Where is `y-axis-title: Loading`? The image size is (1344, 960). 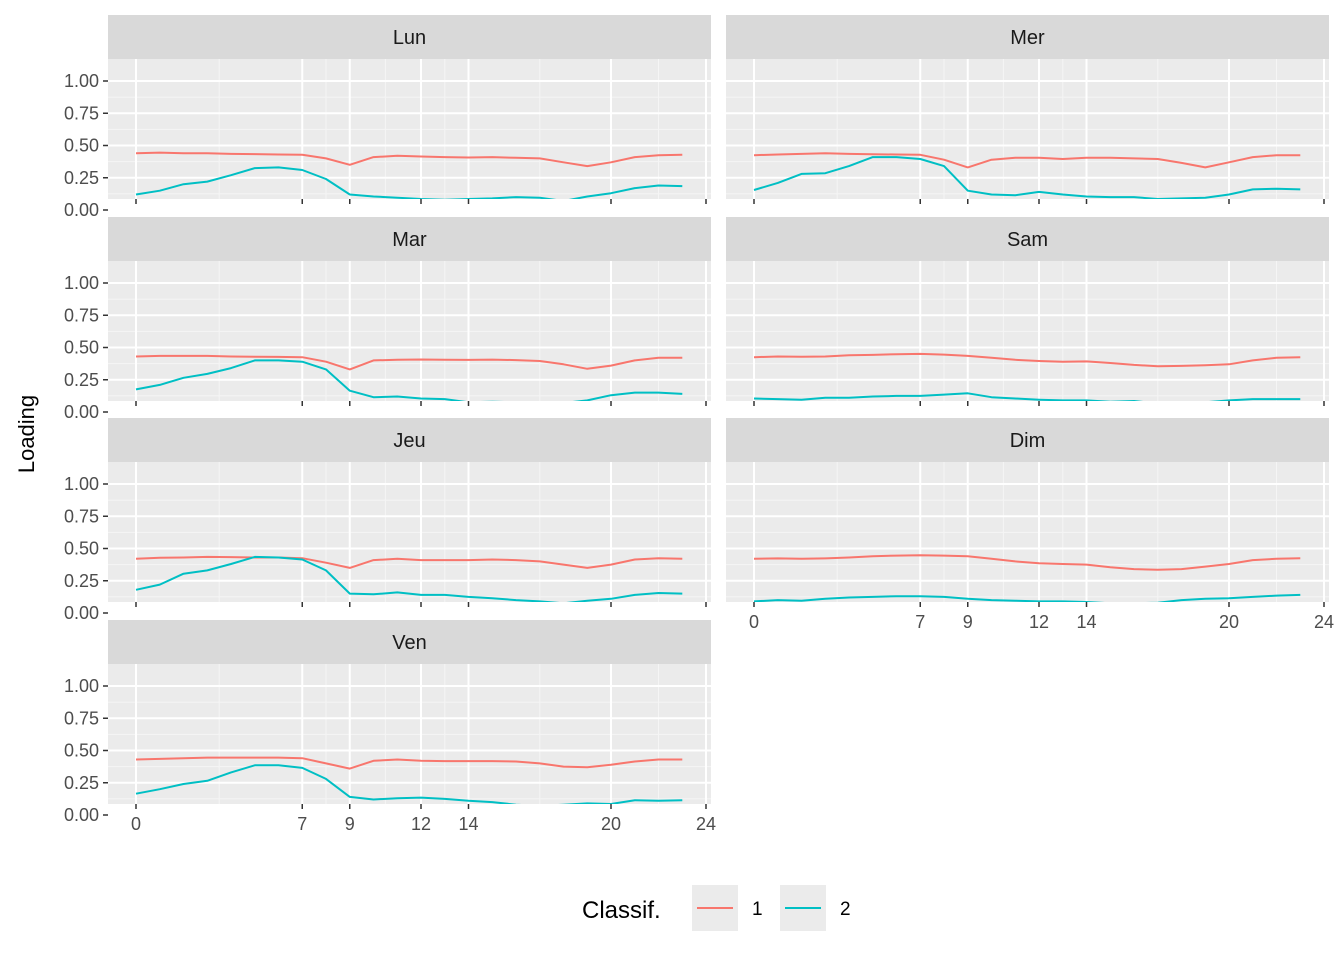
y-axis-title: Loading is located at coordinates (26, 434).